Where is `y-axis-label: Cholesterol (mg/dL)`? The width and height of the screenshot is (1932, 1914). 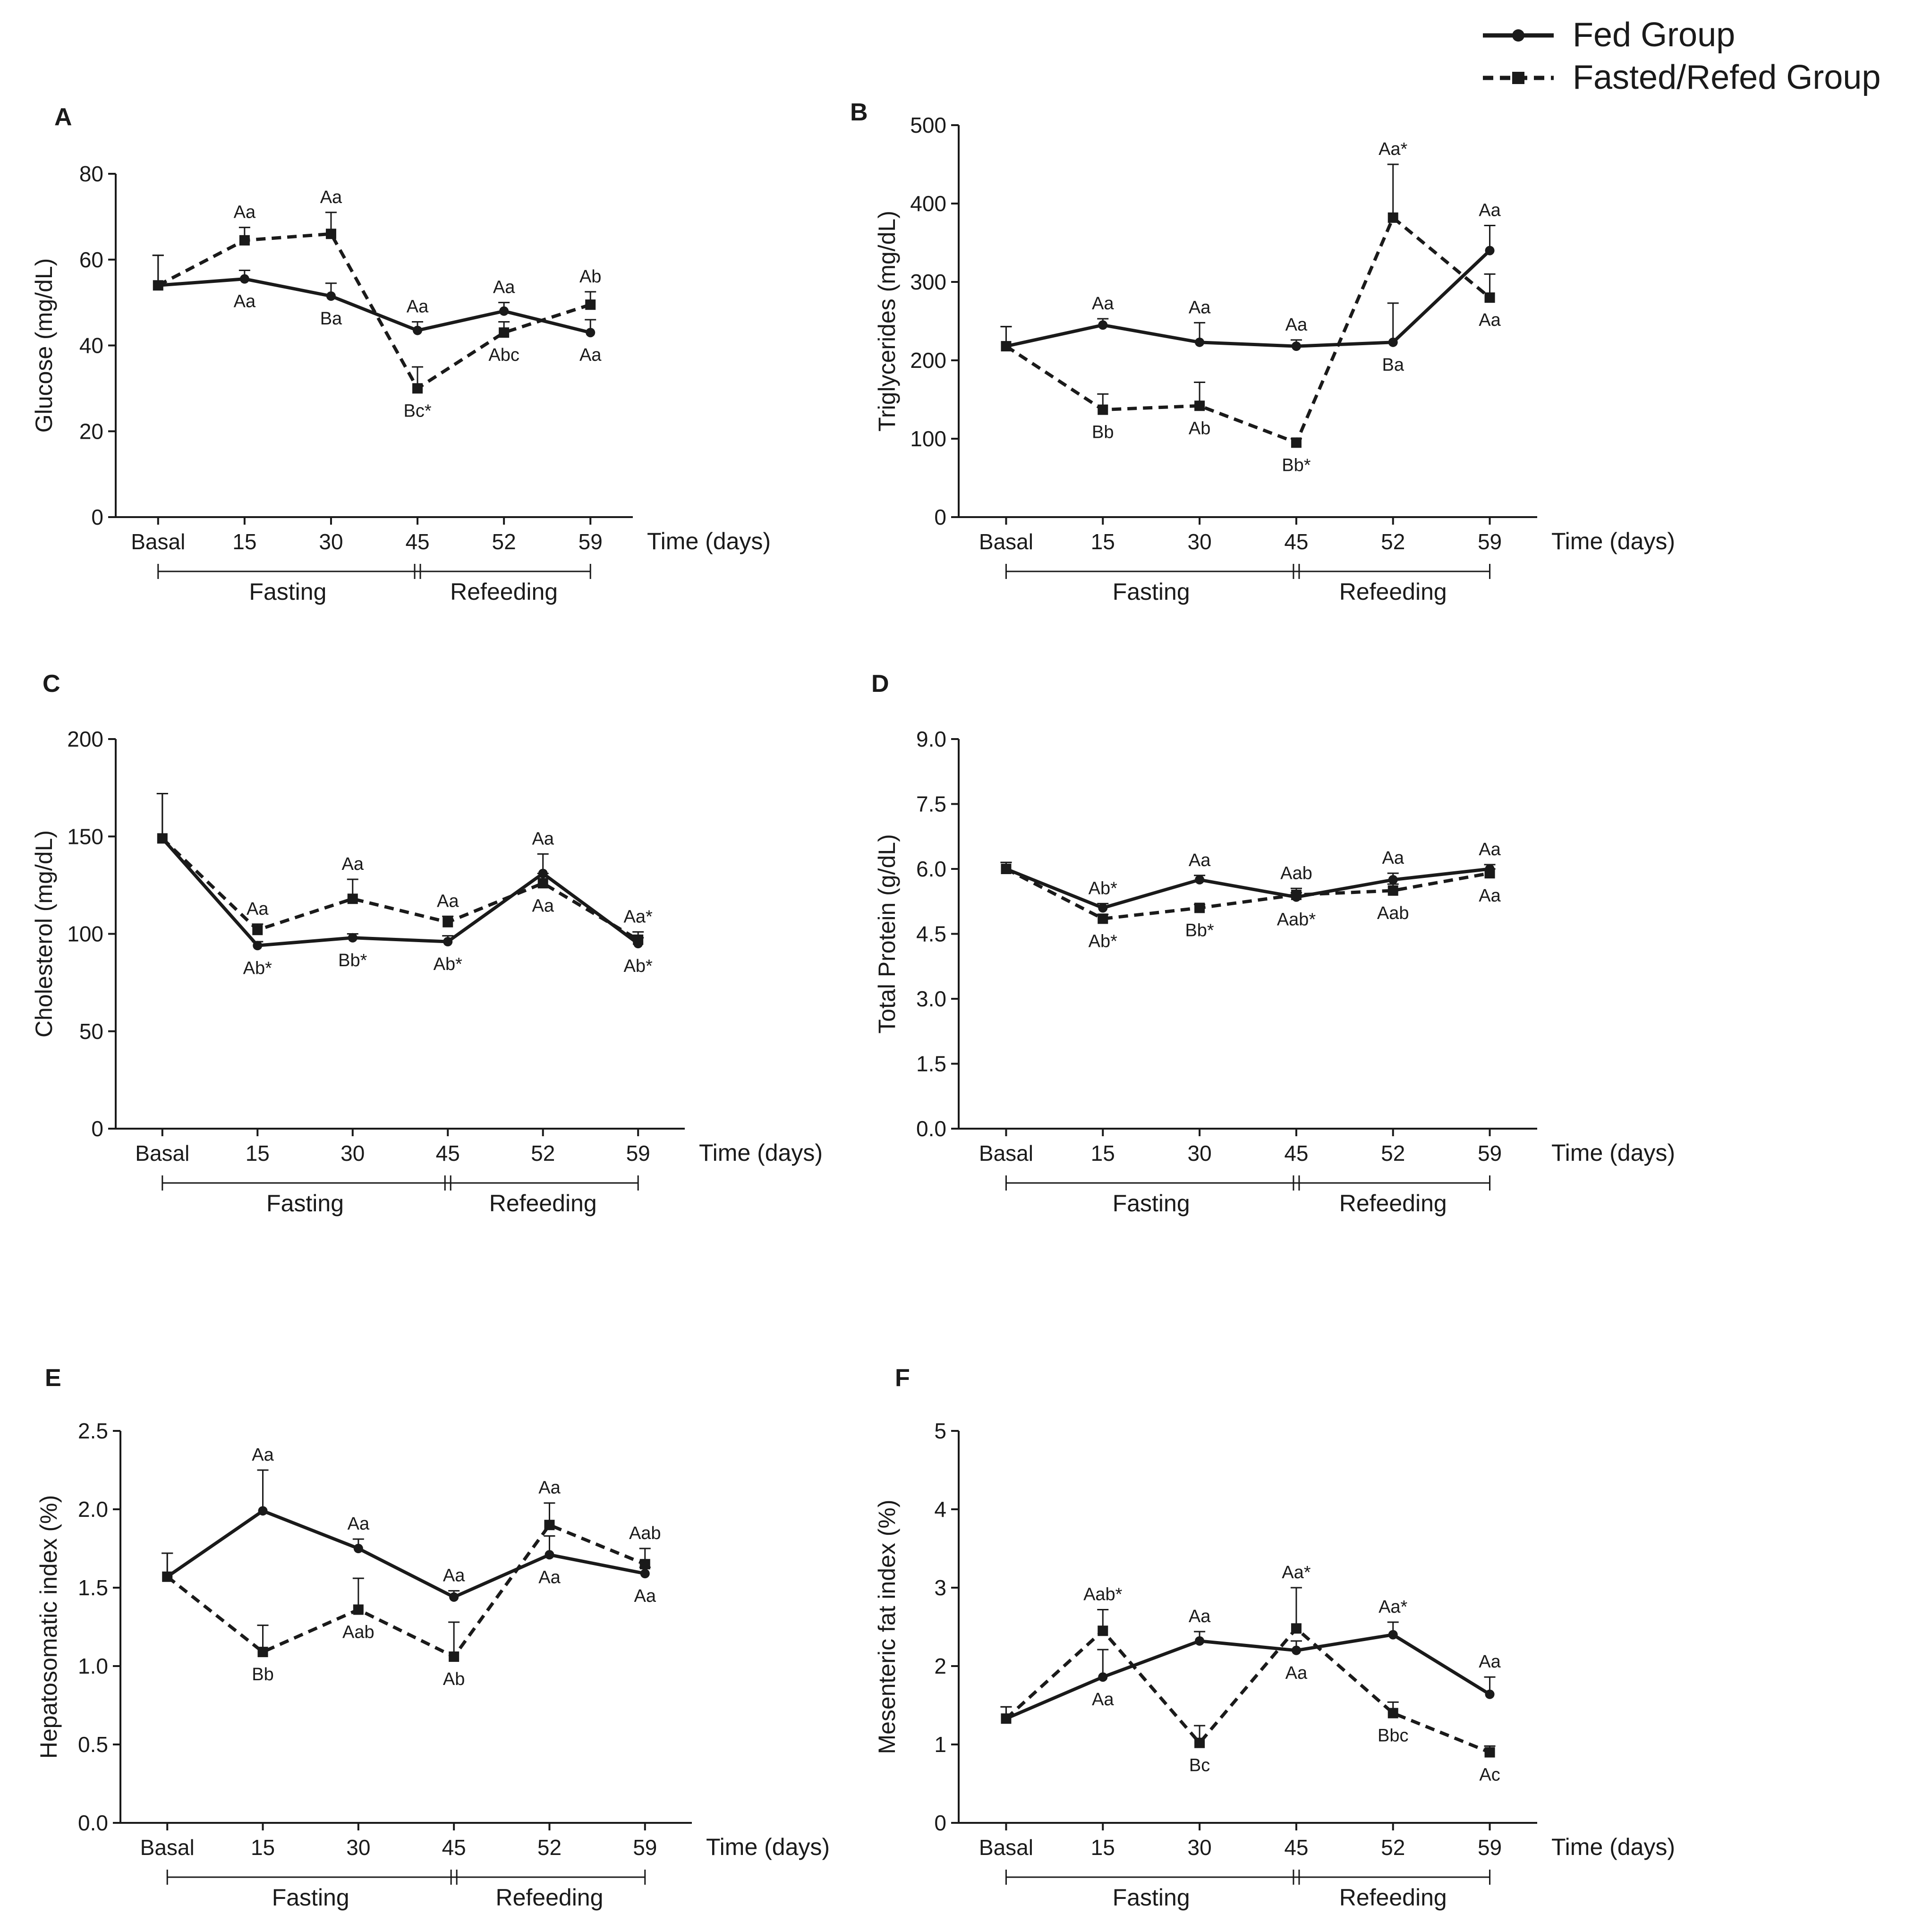 y-axis-label: Cholesterol (mg/dL) is located at coordinates (44, 934).